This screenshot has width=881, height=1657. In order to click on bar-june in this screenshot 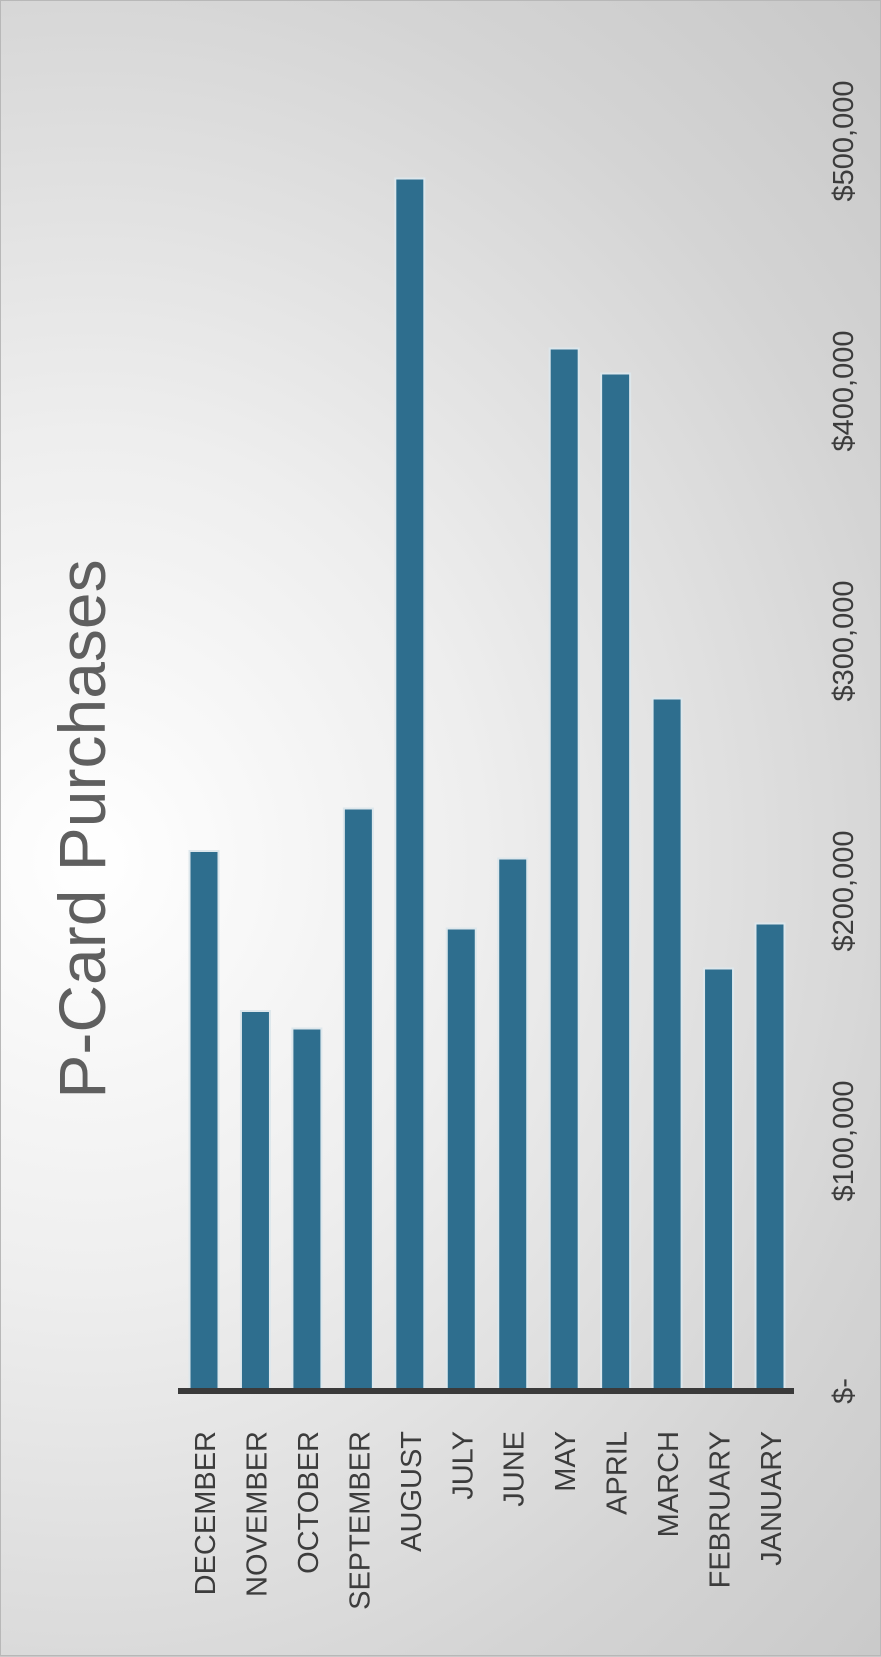, I will do `click(513, 1124)`.